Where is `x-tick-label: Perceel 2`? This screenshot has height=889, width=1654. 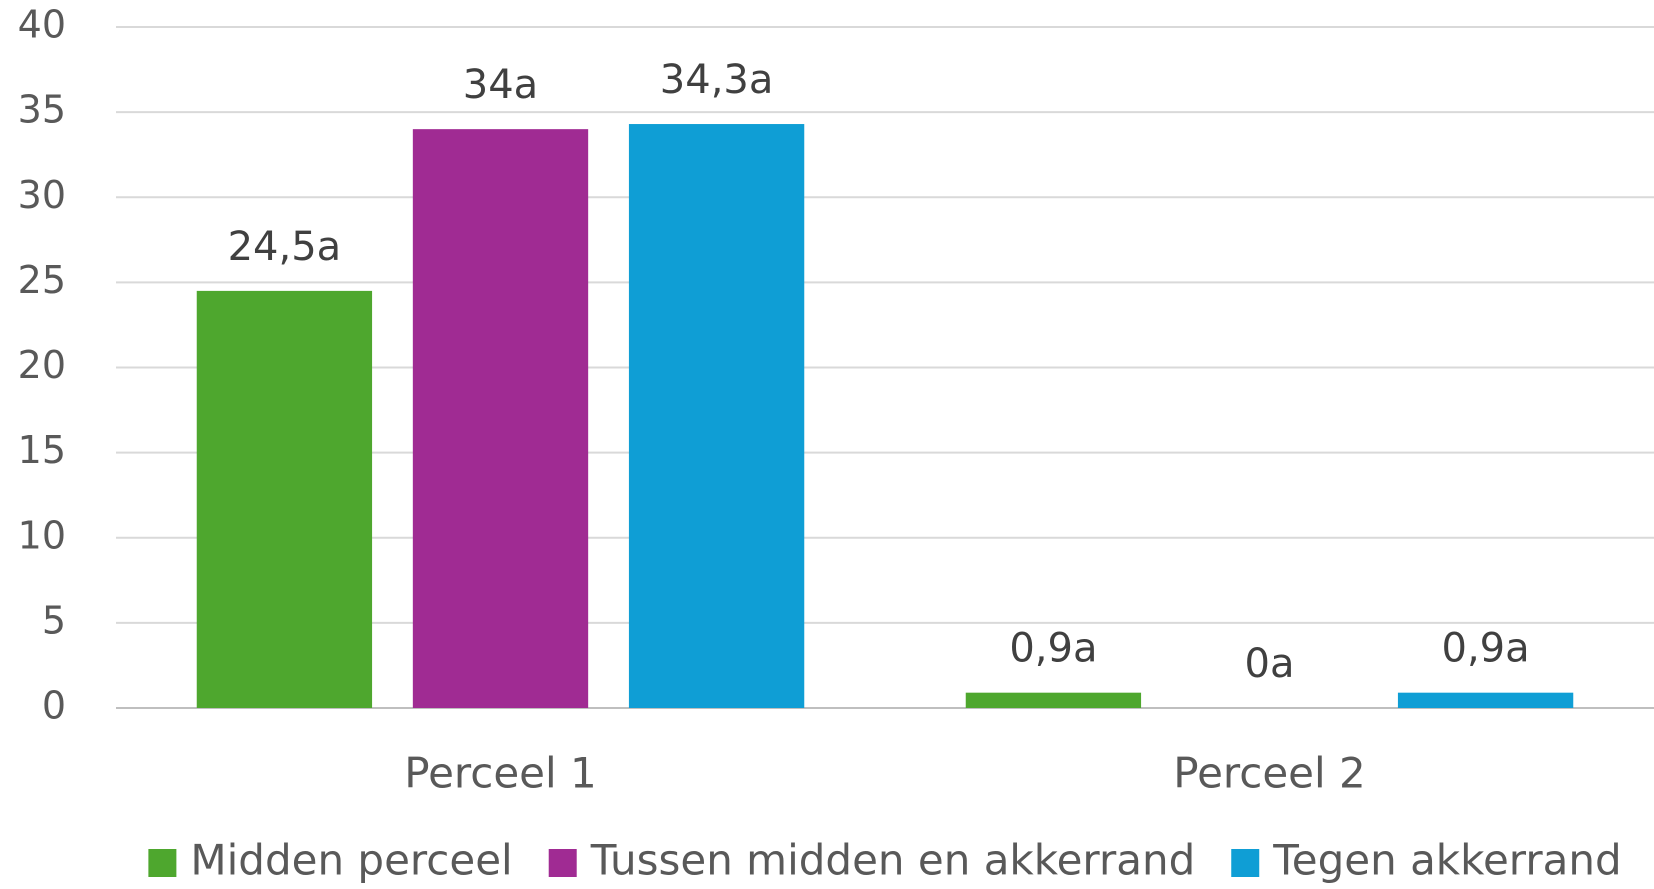
x-tick-label: Perceel 2 is located at coordinates (1269, 773).